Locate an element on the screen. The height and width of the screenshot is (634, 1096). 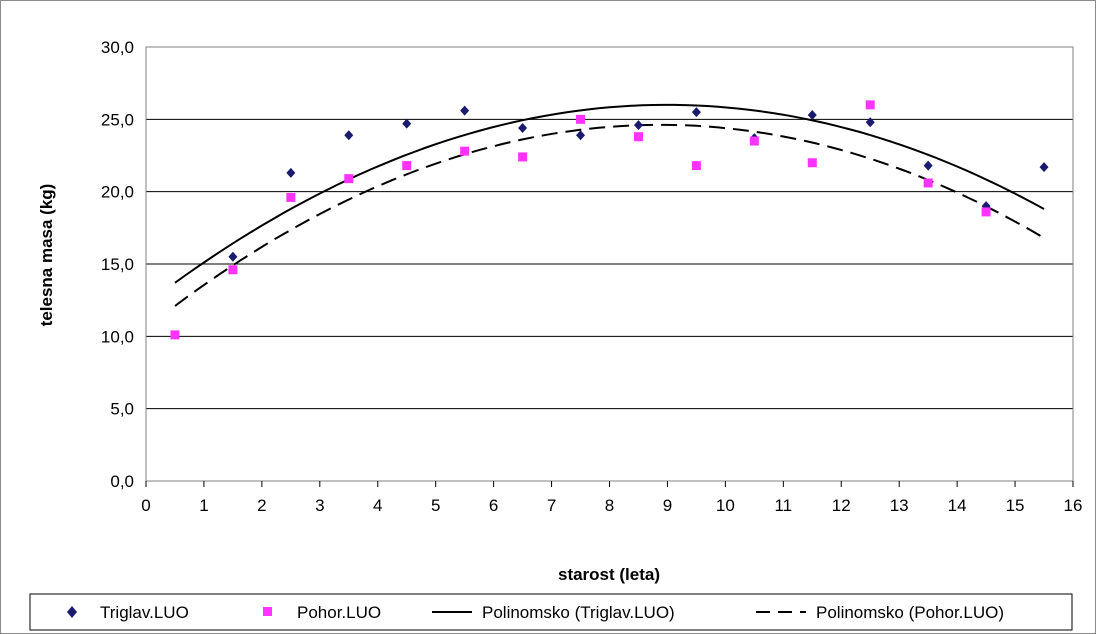
legend-item-triglav: Triglav.LUO is located at coordinates (128, 612).